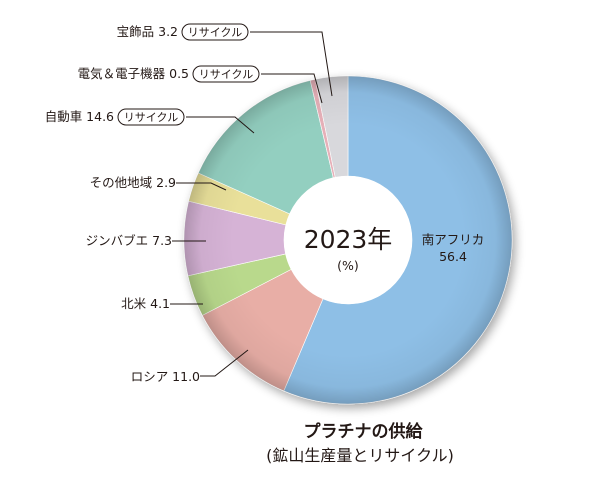 This screenshot has width=608, height=488. Describe the element at coordinates (360, 455) in the screenshot. I see `chart-subtitle: (鉱山生産量とリサイクル)` at that location.